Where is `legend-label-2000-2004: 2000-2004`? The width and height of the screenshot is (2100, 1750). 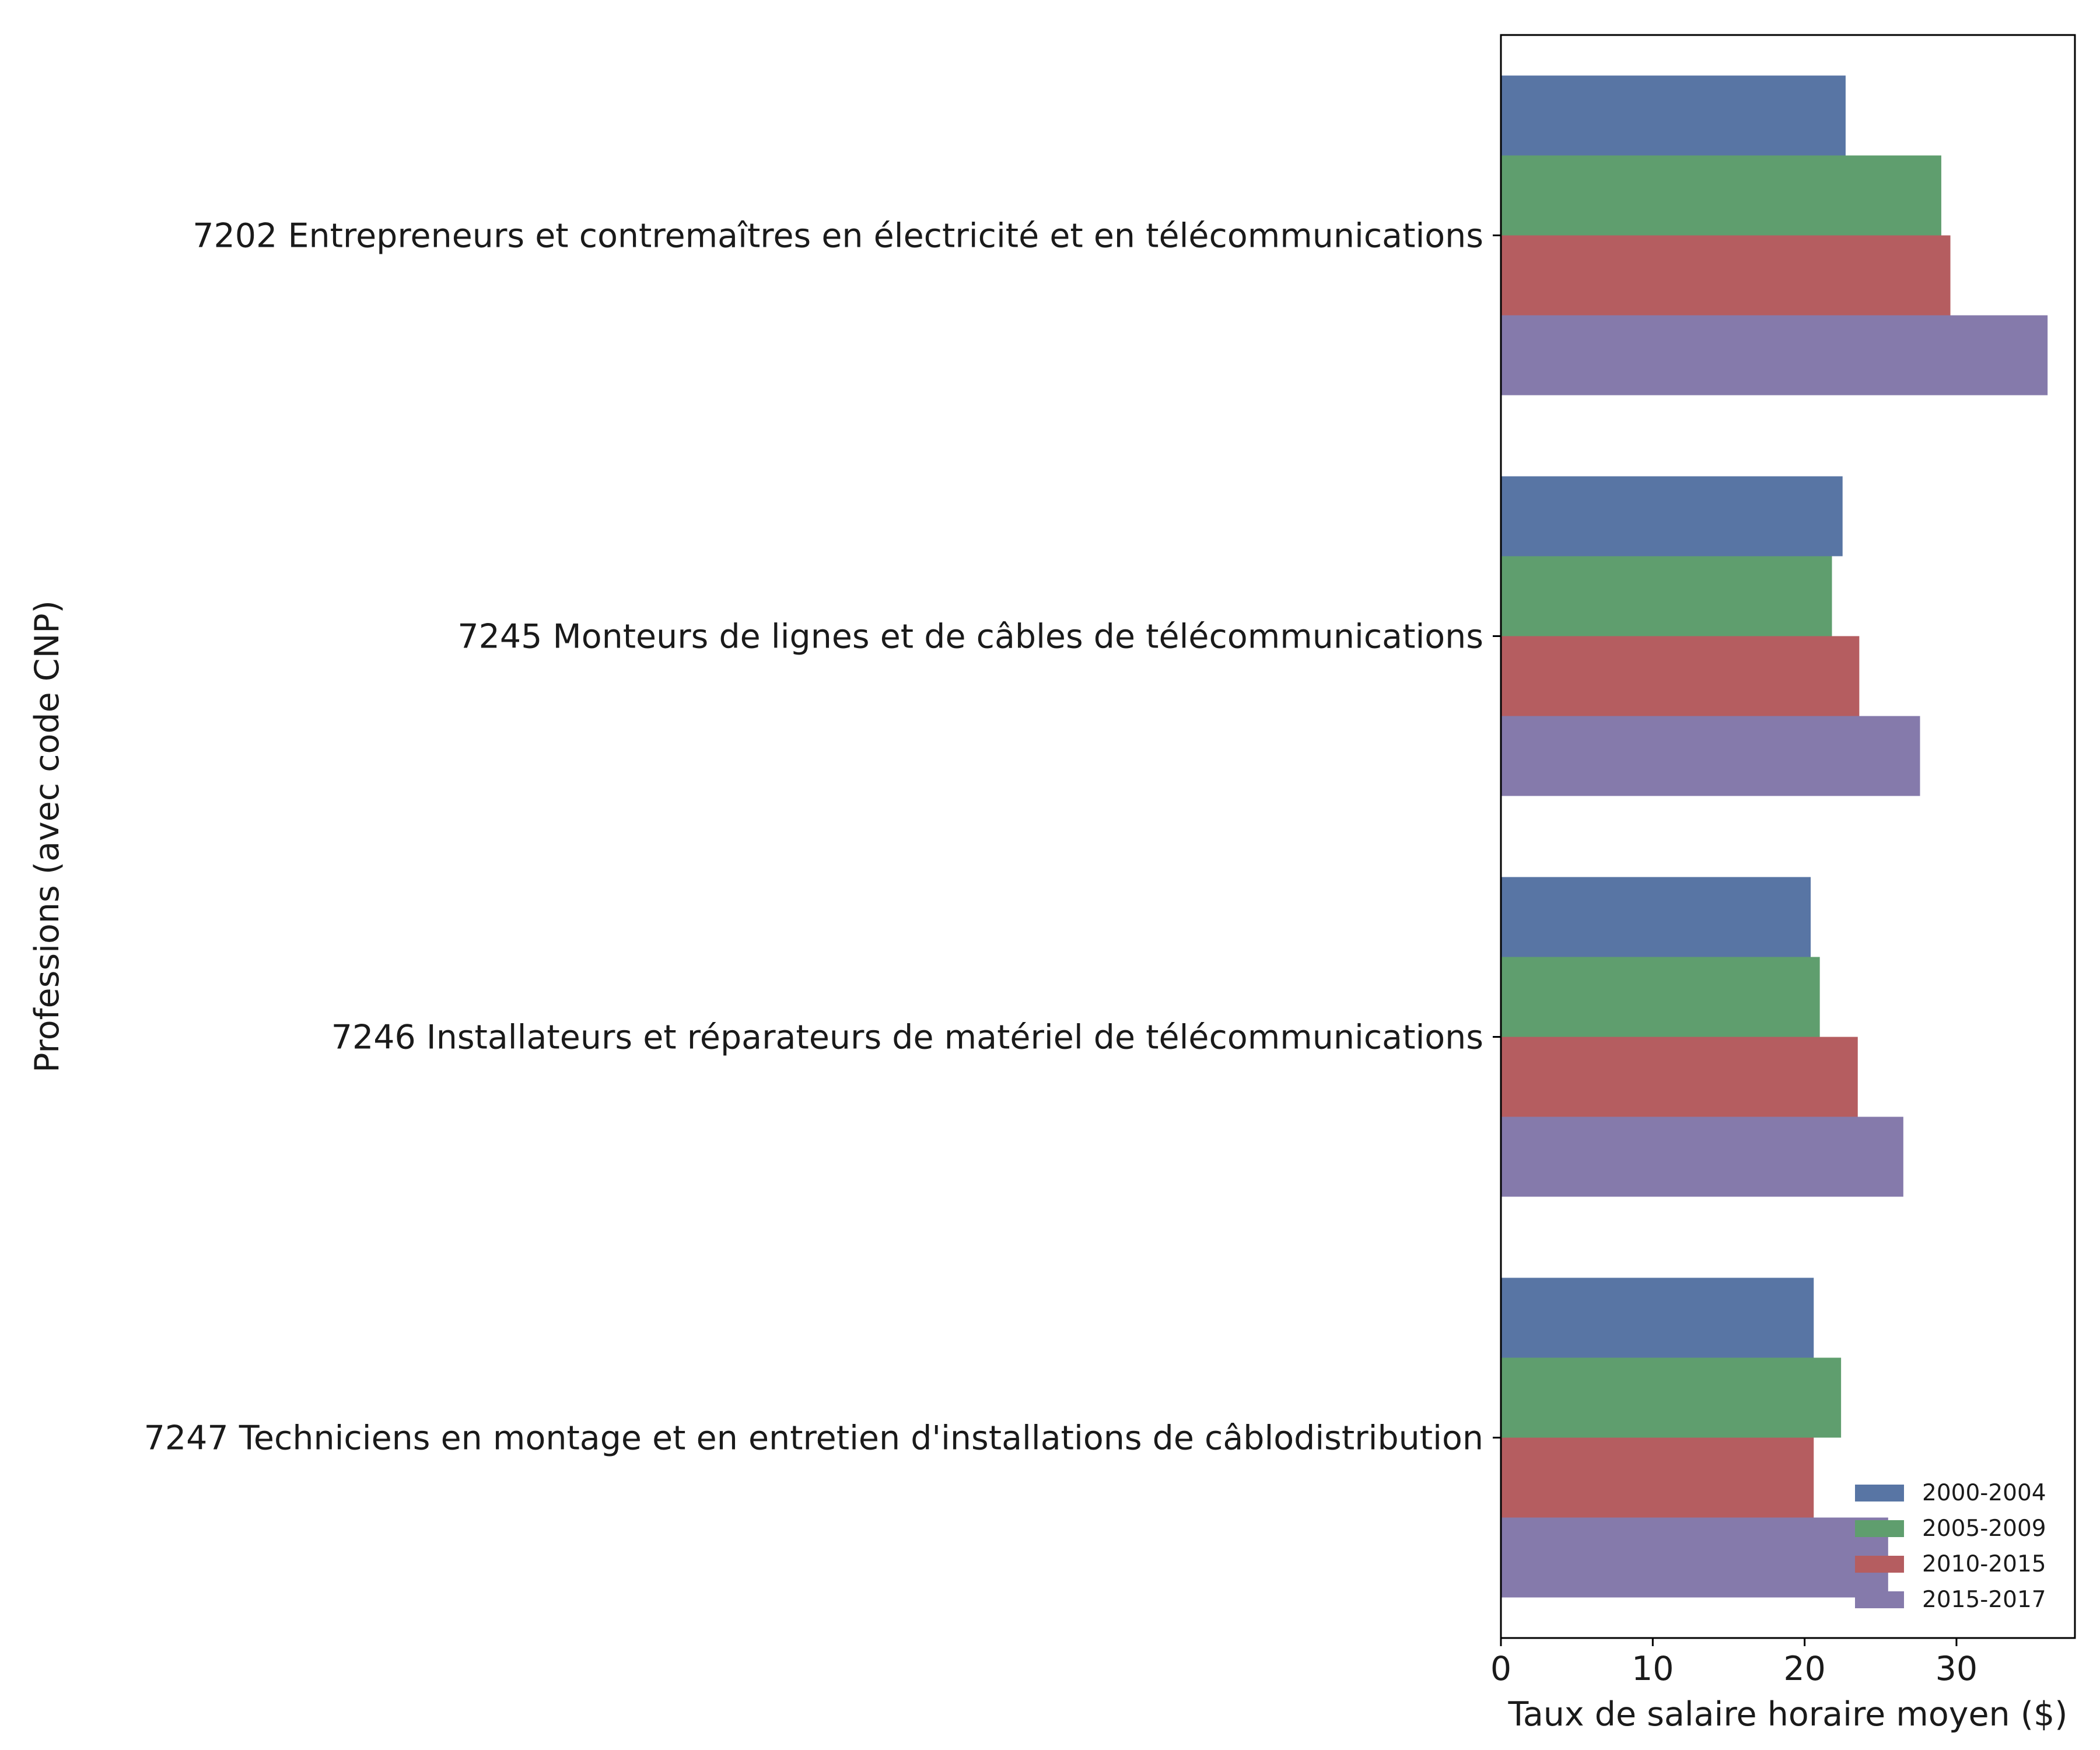 legend-label-2000-2004: 2000-2004 is located at coordinates (1984, 1493).